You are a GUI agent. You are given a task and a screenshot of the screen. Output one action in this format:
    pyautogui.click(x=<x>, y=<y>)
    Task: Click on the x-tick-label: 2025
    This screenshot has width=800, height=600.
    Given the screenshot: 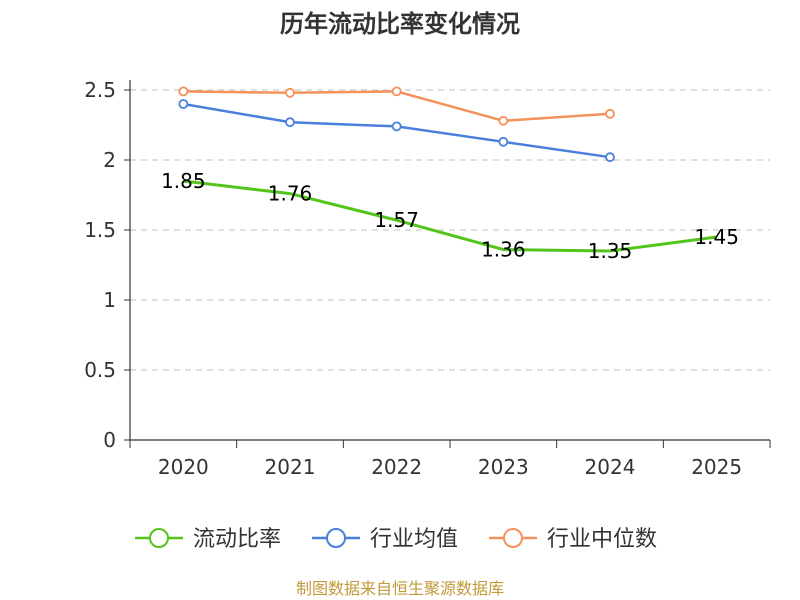 What is the action you would take?
    pyautogui.click(x=716, y=467)
    